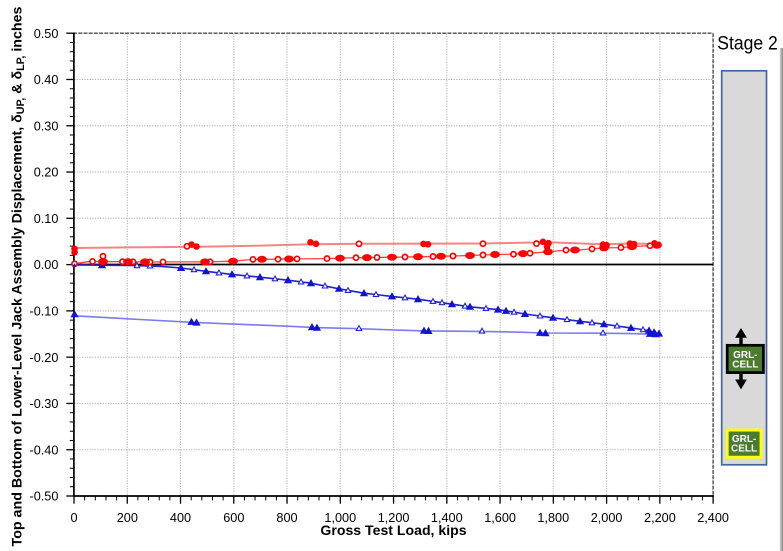 This screenshot has height=551, width=783. I want to click on svg-text: 800, so click(286, 518).